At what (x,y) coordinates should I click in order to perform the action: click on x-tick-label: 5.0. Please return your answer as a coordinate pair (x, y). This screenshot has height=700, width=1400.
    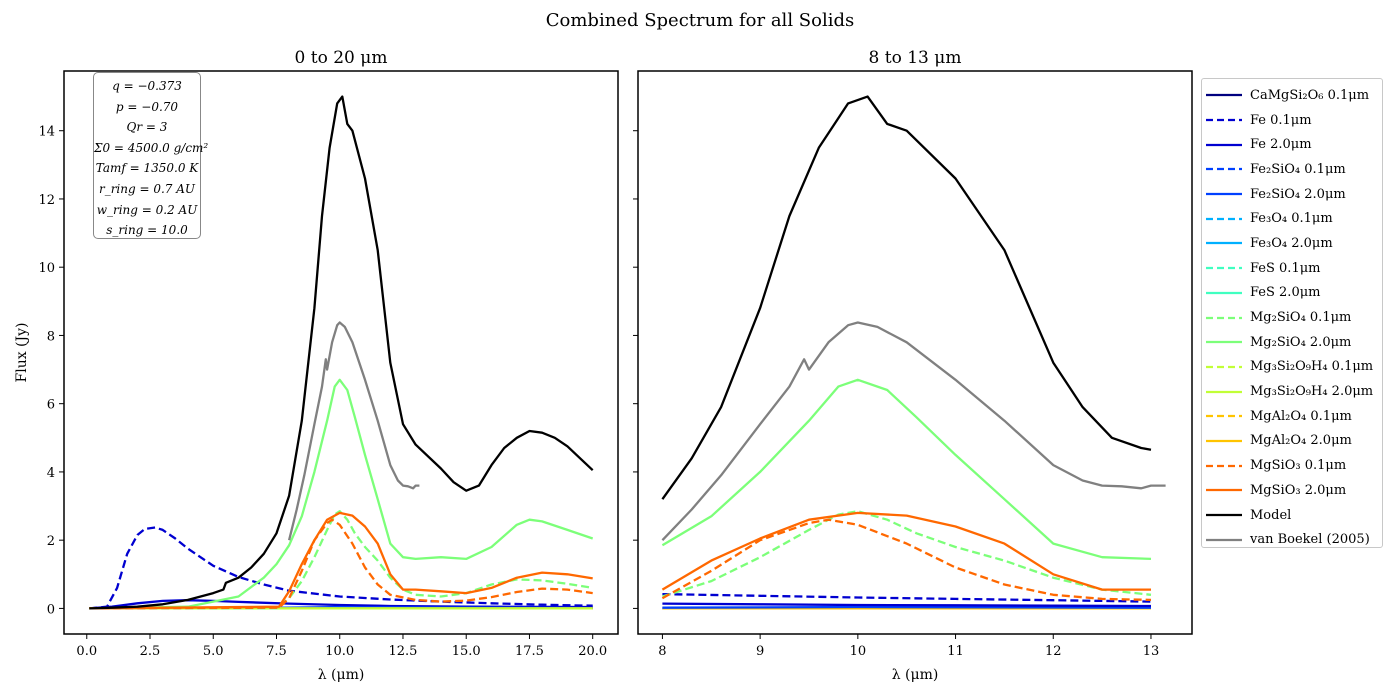
    Looking at the image, I should click on (213, 651).